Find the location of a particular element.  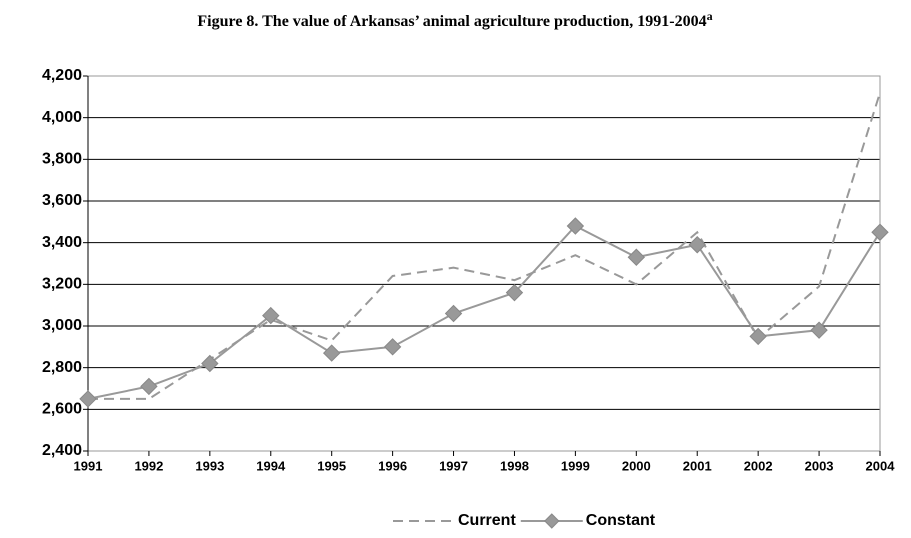

y-tick-label: 2,800 is located at coordinates (62, 367).